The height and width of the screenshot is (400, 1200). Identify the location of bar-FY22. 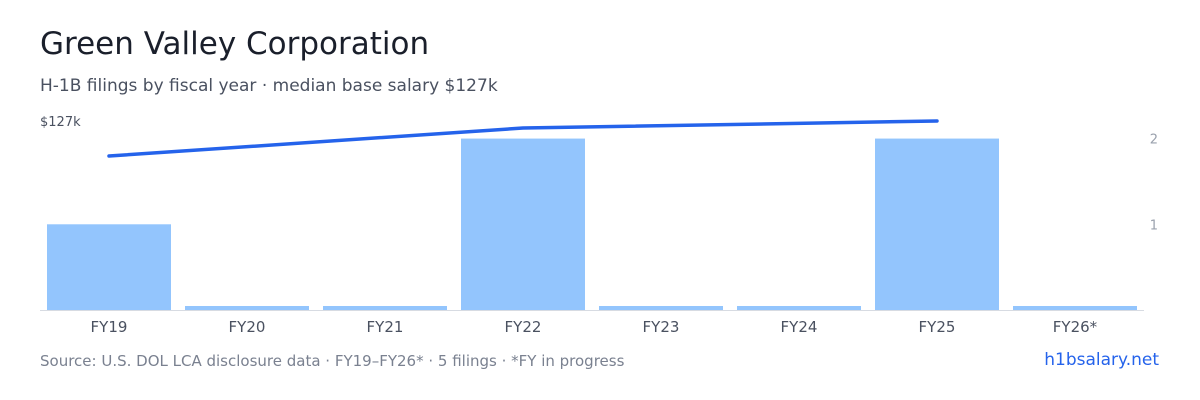
(523, 224).